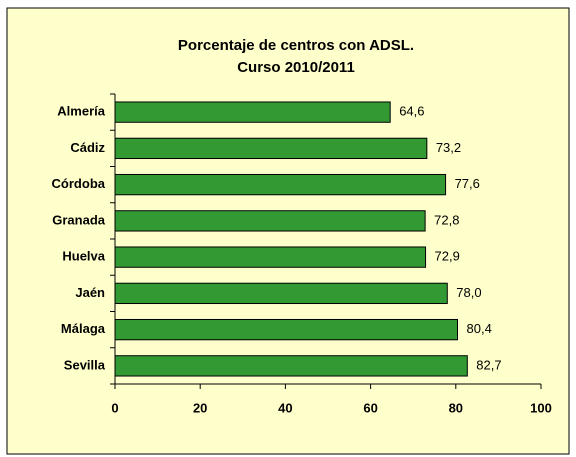 The height and width of the screenshot is (457, 576). What do you see at coordinates (83, 328) in the screenshot?
I see `y-tick-label: Málaga` at bounding box center [83, 328].